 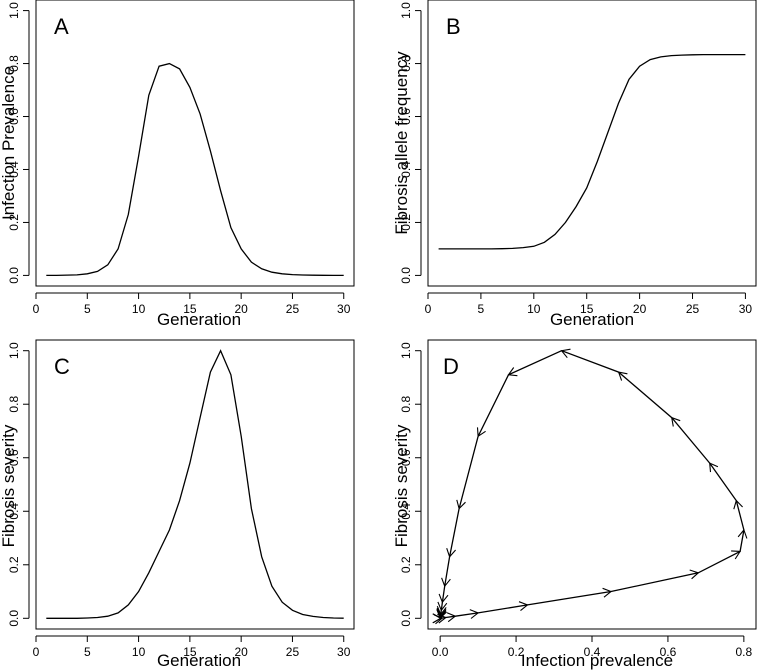 I want to click on panel-a-xlabel: Generation, so click(x=199, y=319).